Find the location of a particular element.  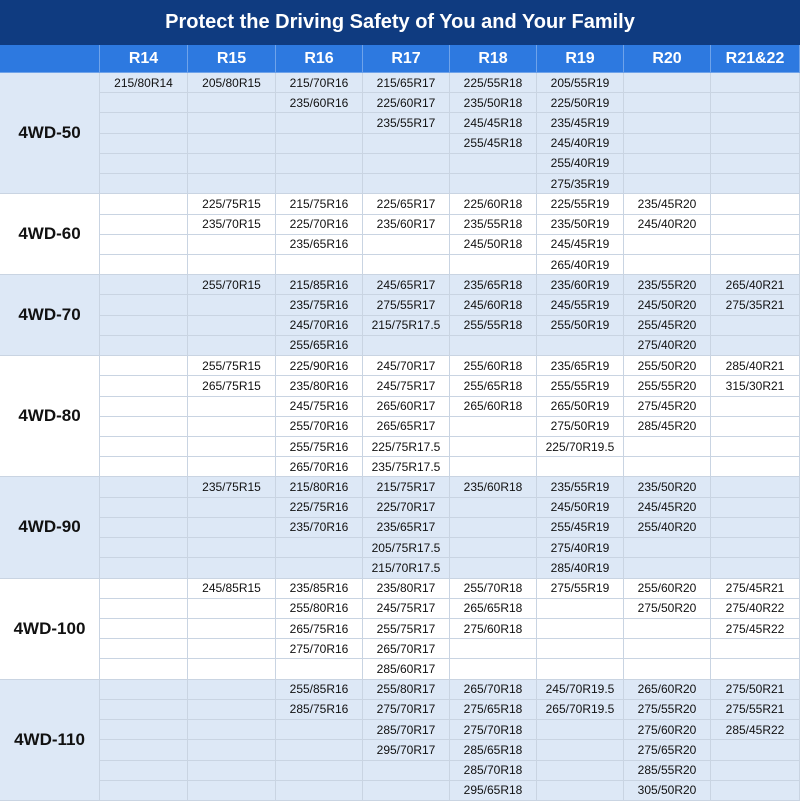

size-cell: 275/35R19 is located at coordinates (580, 184).